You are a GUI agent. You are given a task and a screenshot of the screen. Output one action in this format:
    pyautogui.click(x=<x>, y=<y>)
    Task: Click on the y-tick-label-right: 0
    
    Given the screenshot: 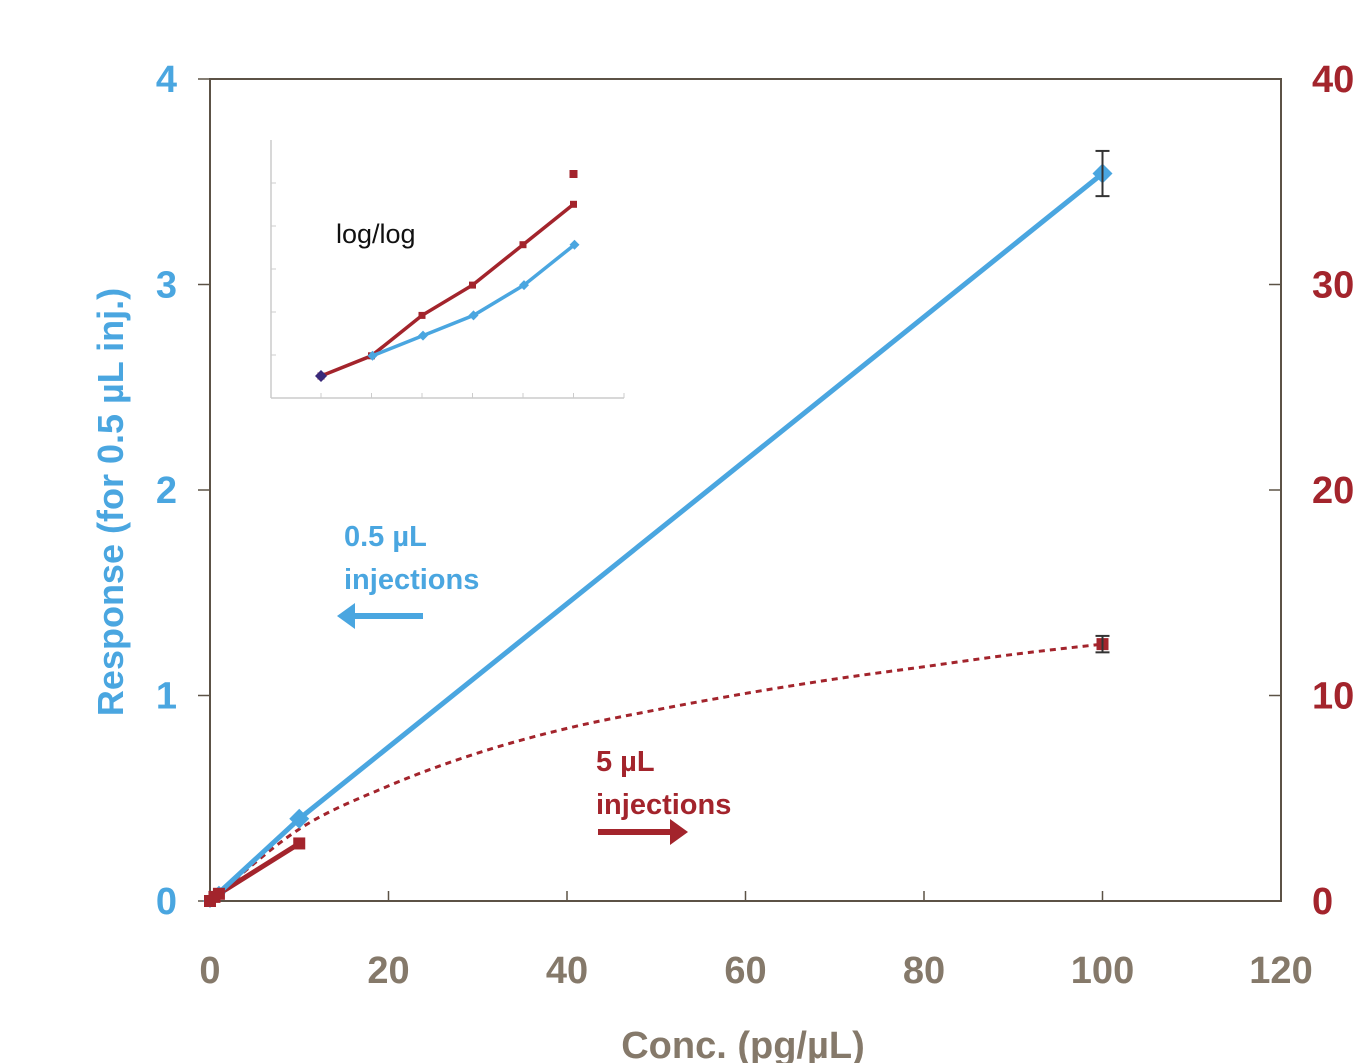 What is the action you would take?
    pyautogui.click(x=1322, y=902)
    